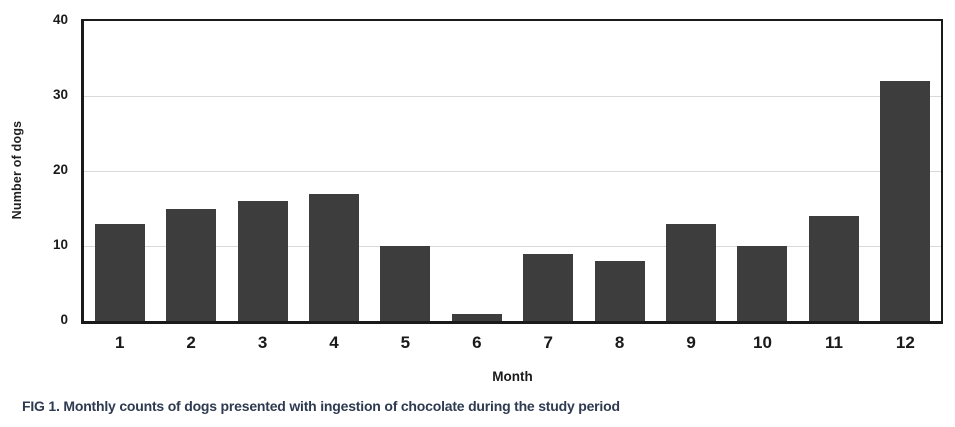 The width and height of the screenshot is (955, 427). Describe the element at coordinates (512, 342) in the screenshot. I see `x-axis-tick-row: 1 2 3 4 5 6 7 8 9 10 11 12` at that location.